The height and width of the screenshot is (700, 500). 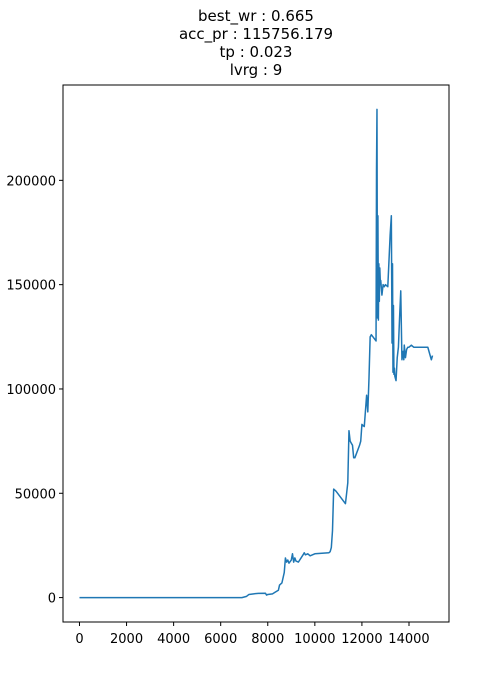 I want to click on y-tick-label: 200000, so click(x=31, y=181).